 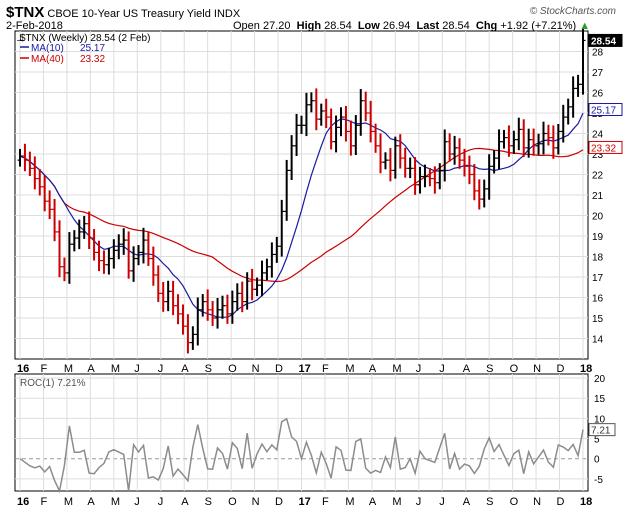 I want to click on chart-header: $TNX CBOE 10-Year US Treasury Yield INDX, so click(x=123, y=12).